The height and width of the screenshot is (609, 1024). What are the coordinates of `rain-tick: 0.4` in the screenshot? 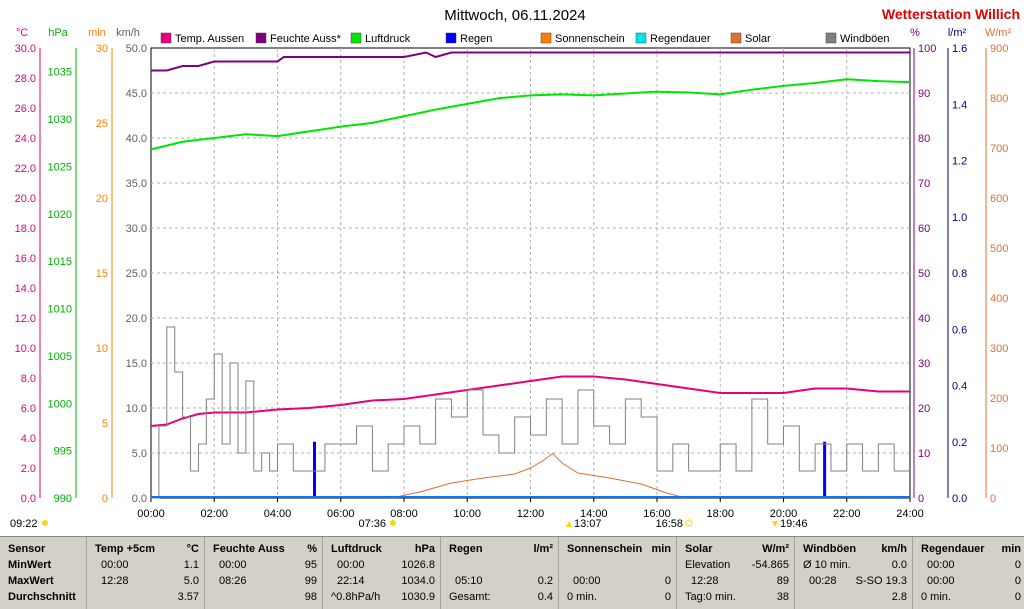 It's located at (959, 387).